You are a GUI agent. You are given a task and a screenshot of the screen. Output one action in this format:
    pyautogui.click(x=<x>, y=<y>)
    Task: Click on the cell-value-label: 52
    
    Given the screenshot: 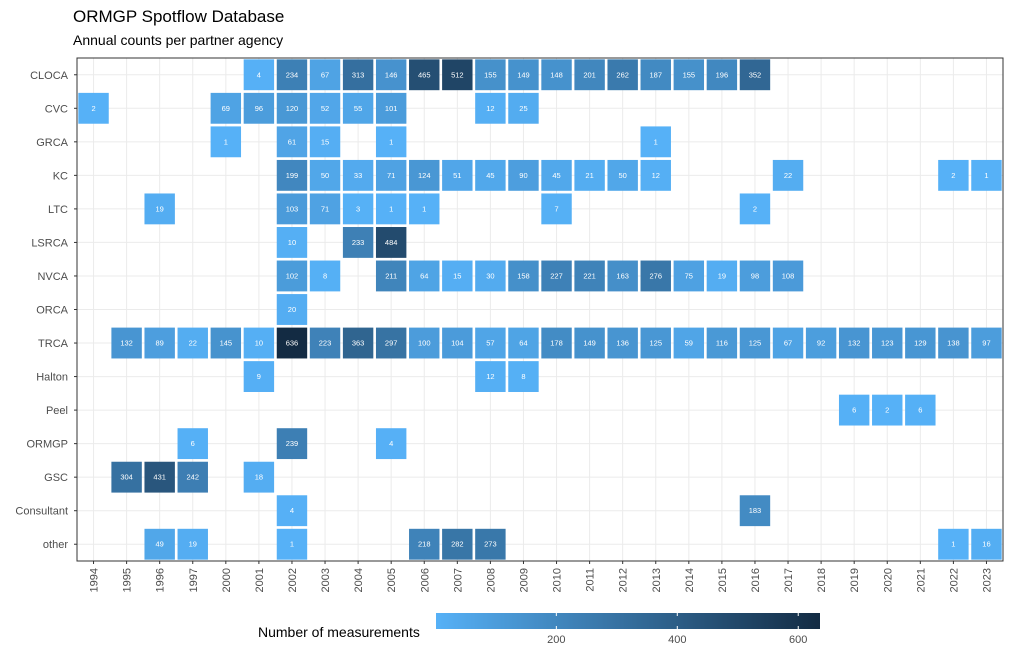 What is the action you would take?
    pyautogui.click(x=325, y=108)
    